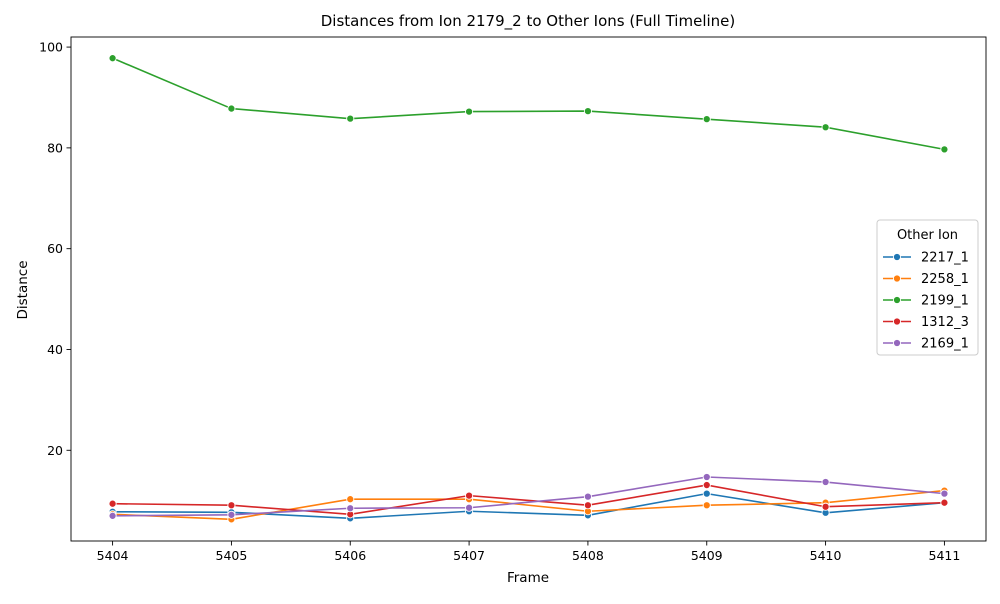 This screenshot has height=604, width=1000. What do you see at coordinates (945, 279) in the screenshot?
I see `legend-label: 2258_1` at bounding box center [945, 279].